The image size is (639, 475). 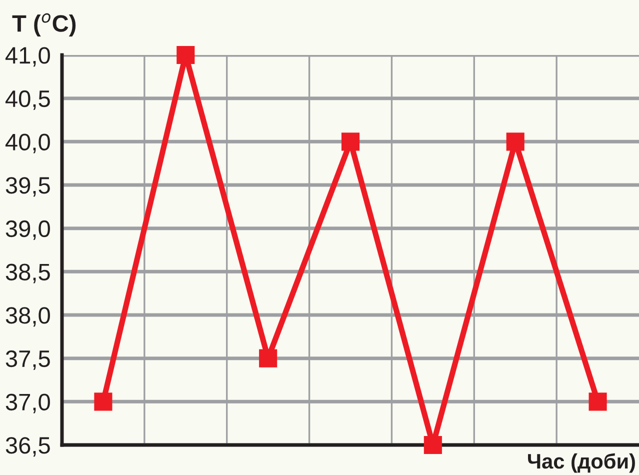 What do you see at coordinates (27, 144) in the screenshot?
I see `y-tick-label: 40,0` at bounding box center [27, 144].